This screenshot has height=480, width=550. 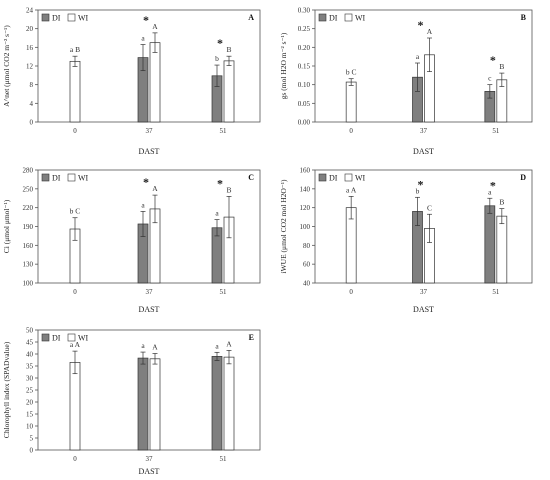 I want to click on y-axis-label: Chlorophyll index (SPADvalue), so click(x=6, y=389).